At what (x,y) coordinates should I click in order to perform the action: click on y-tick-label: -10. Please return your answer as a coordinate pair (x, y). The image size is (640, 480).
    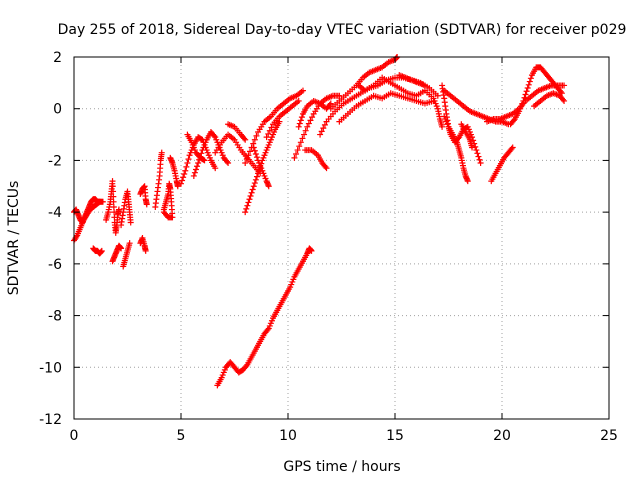
    Looking at the image, I should click on (50, 368).